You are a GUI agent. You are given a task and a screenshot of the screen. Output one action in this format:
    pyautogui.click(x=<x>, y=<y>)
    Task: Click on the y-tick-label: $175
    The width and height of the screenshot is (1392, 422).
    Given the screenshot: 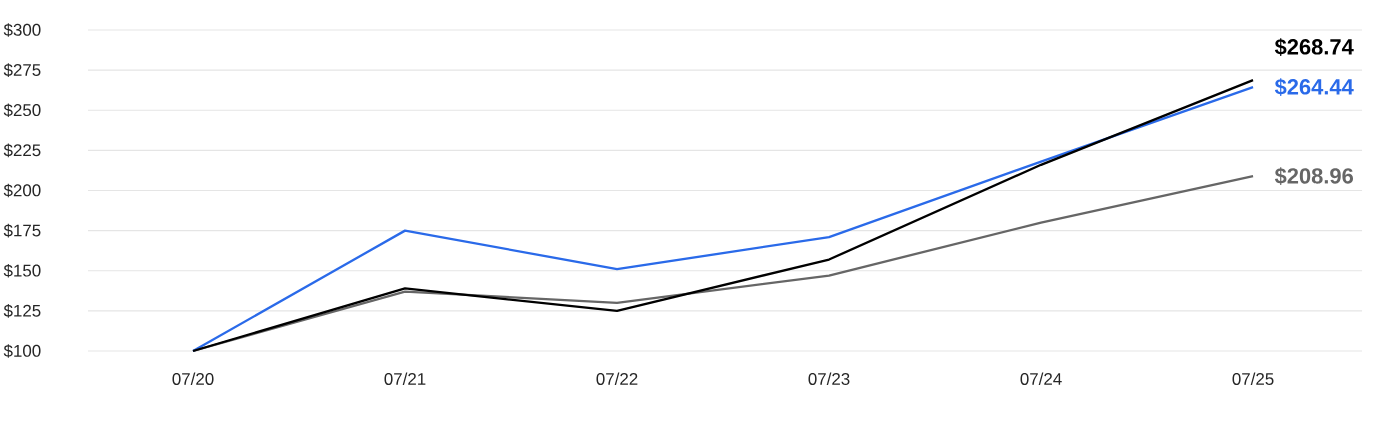 What is the action you would take?
    pyautogui.click(x=22, y=230)
    